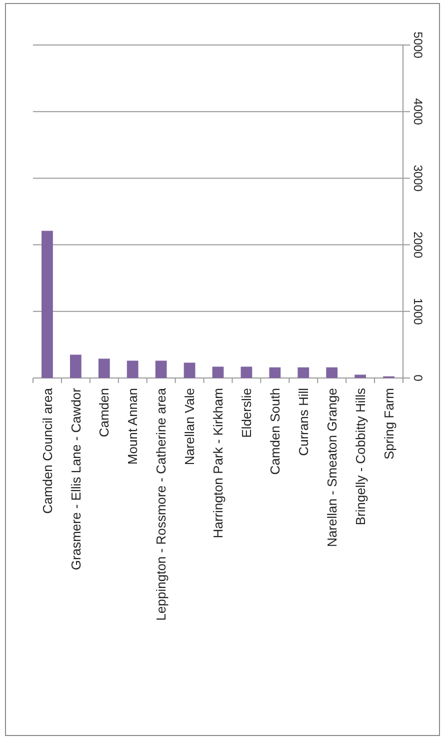 Image resolution: width=445 pixels, height=744 pixels. Describe the element at coordinates (104, 413) in the screenshot. I see `x-tick-label: Camden` at that location.